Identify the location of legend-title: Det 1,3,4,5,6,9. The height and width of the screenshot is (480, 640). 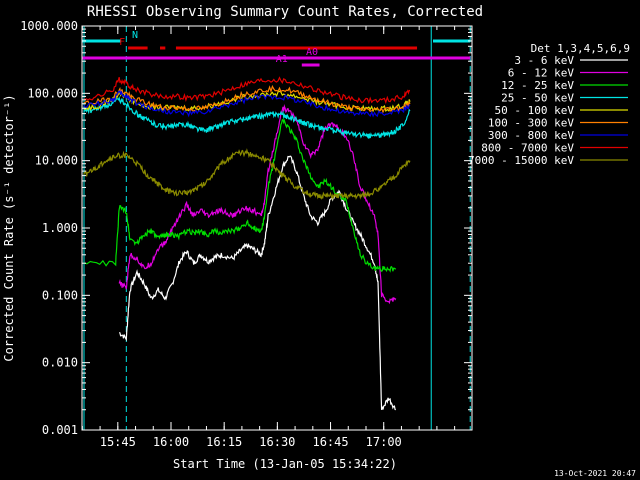
(580, 48).